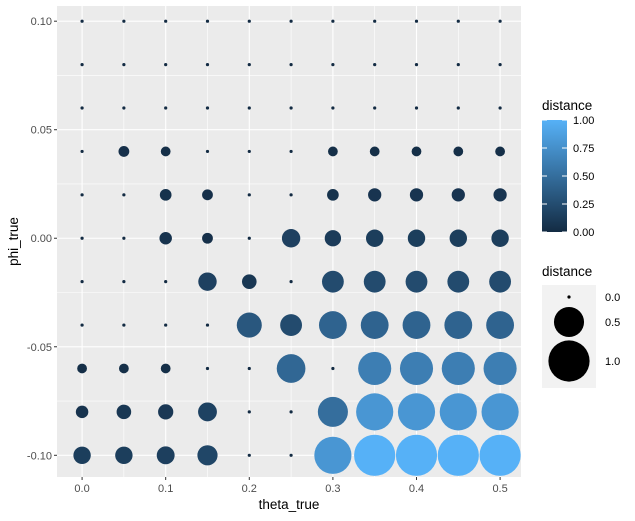 Image resolution: width=635 pixels, height=521 pixels. What do you see at coordinates (332, 489) in the screenshot?
I see `x-tick-label: 0.3` at bounding box center [332, 489].